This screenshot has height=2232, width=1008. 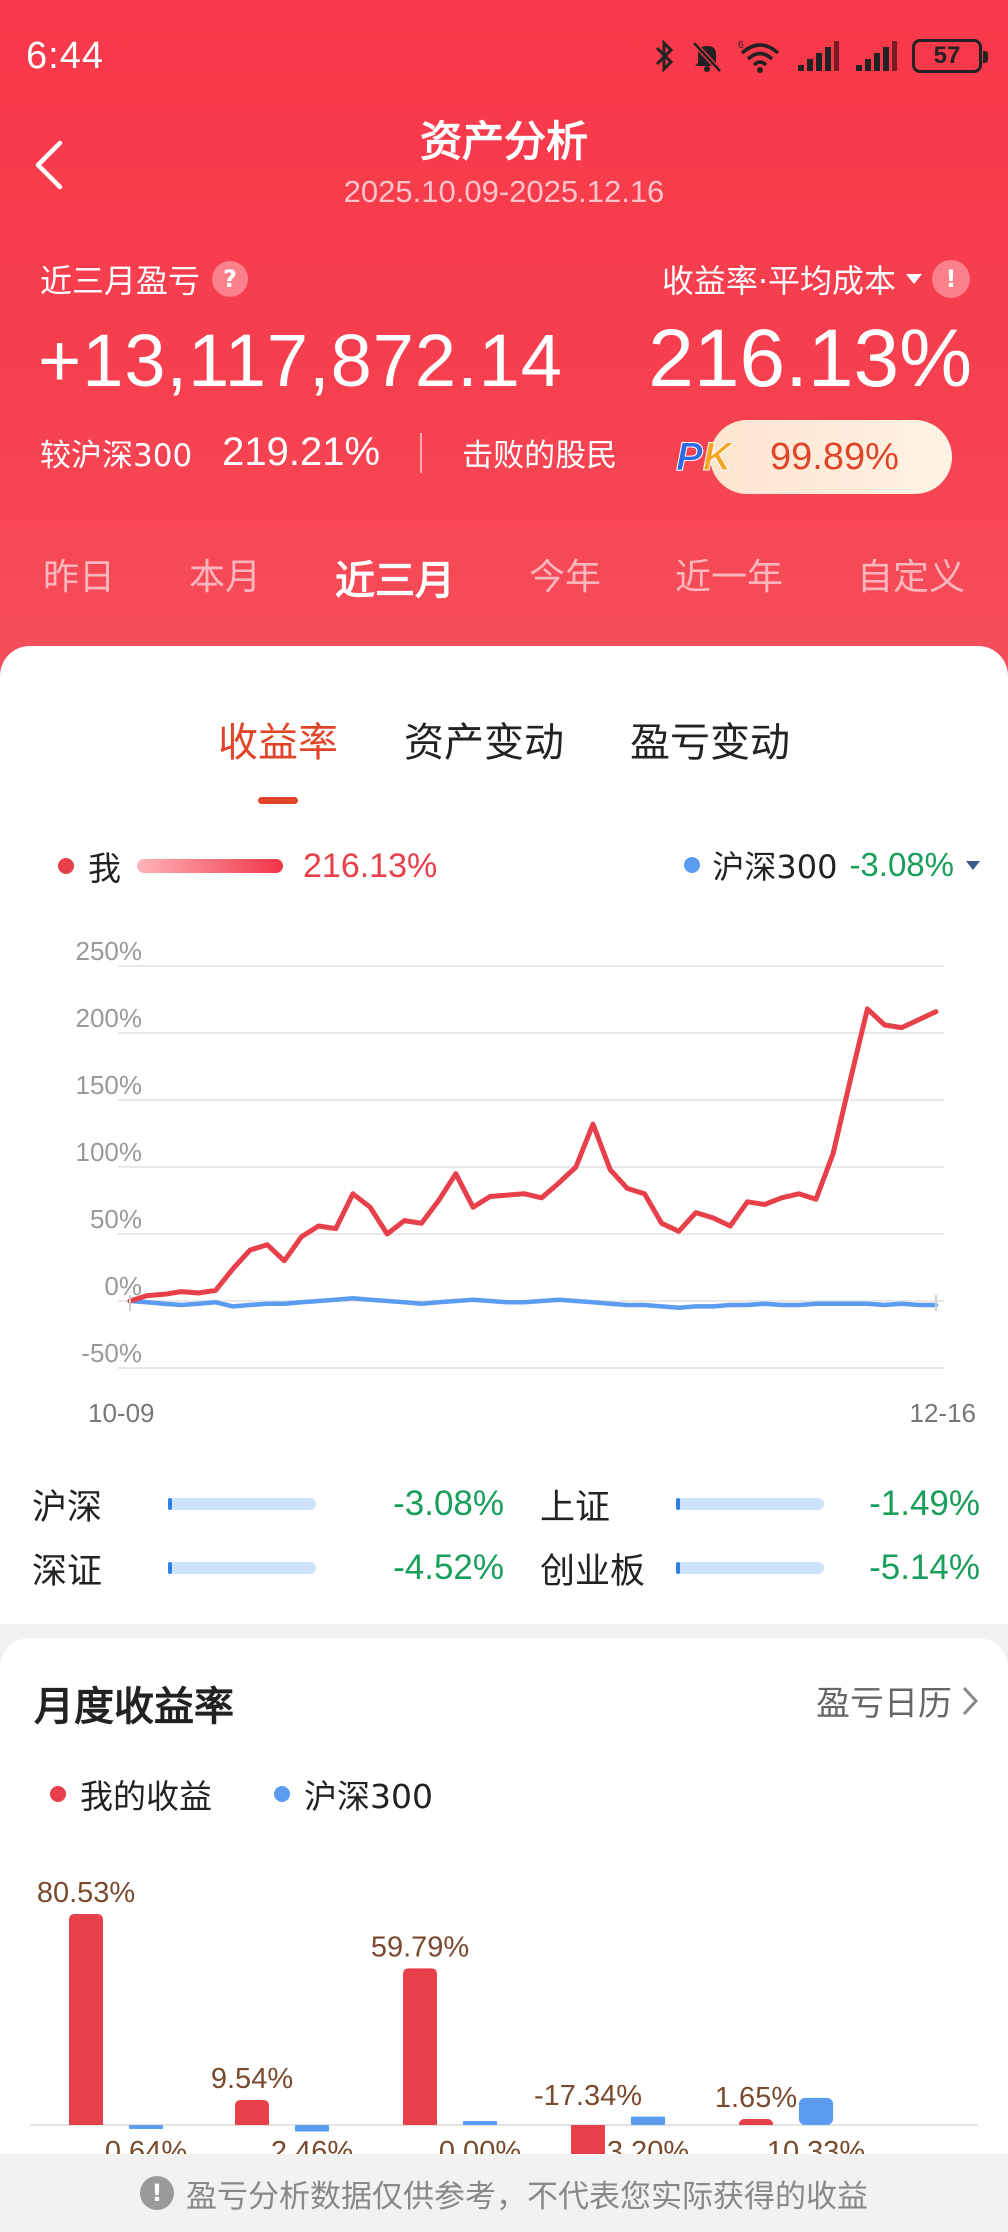 What do you see at coordinates (775, 867) in the screenshot?
I see `legend-index-label: 沪深300` at bounding box center [775, 867].